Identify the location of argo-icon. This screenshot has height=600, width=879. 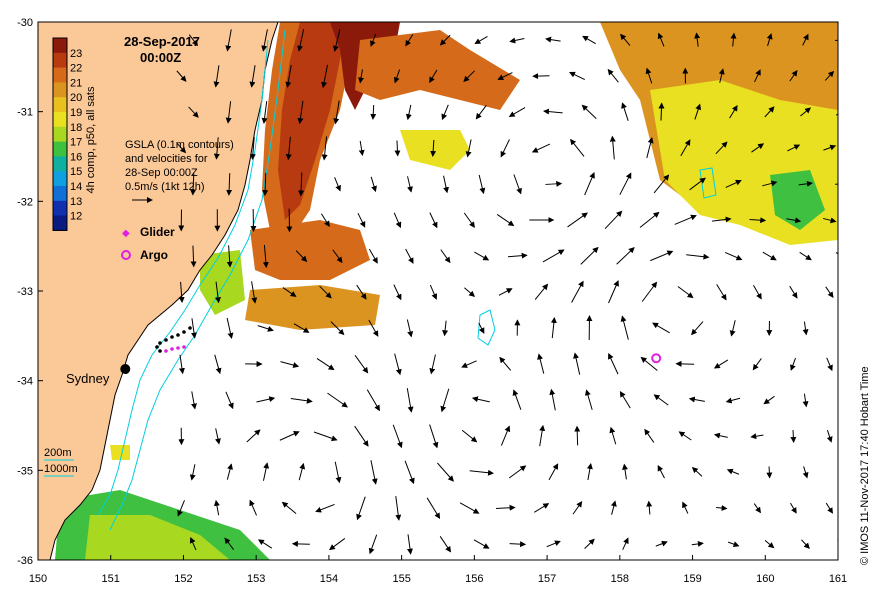
(126, 255).